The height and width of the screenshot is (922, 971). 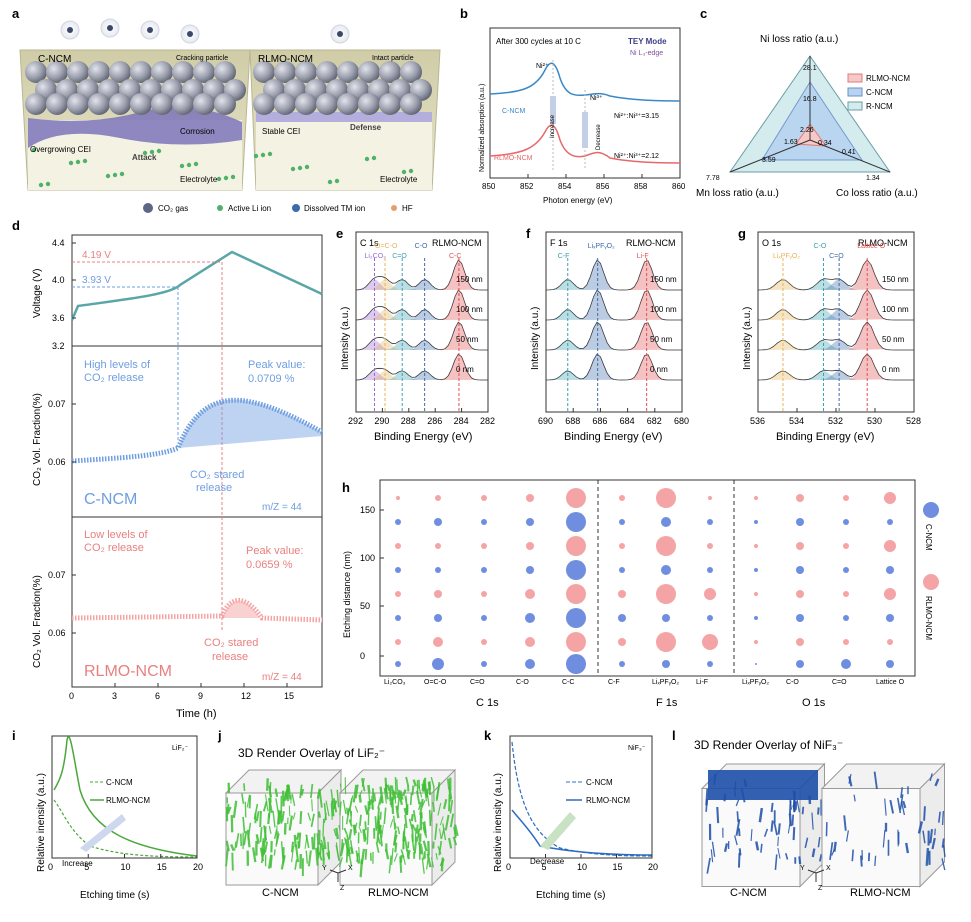 What do you see at coordinates (434, 421) in the screenshot?
I see `xps-e-tick: 286` at bounding box center [434, 421].